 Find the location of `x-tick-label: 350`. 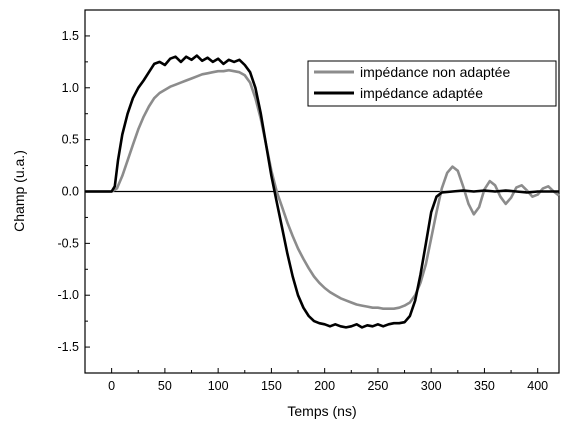

x-tick-label: 350 is located at coordinates (484, 386).